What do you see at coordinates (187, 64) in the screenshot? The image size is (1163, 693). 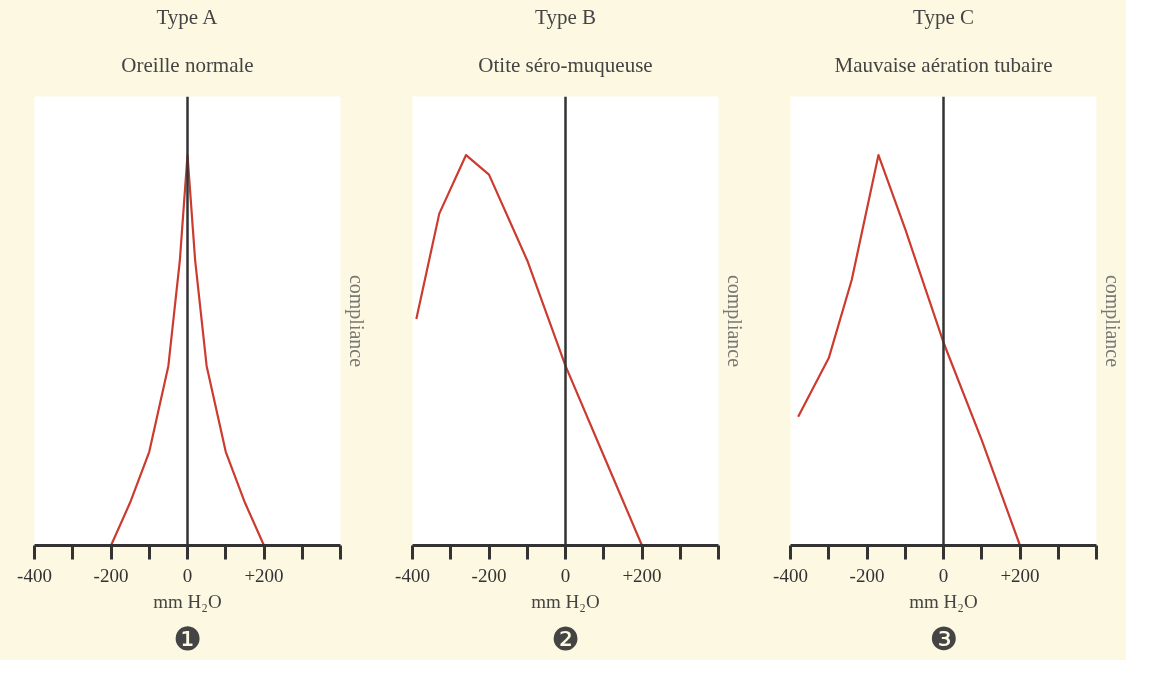 I see `chart-subtitle: Oreille normale` at bounding box center [187, 64].